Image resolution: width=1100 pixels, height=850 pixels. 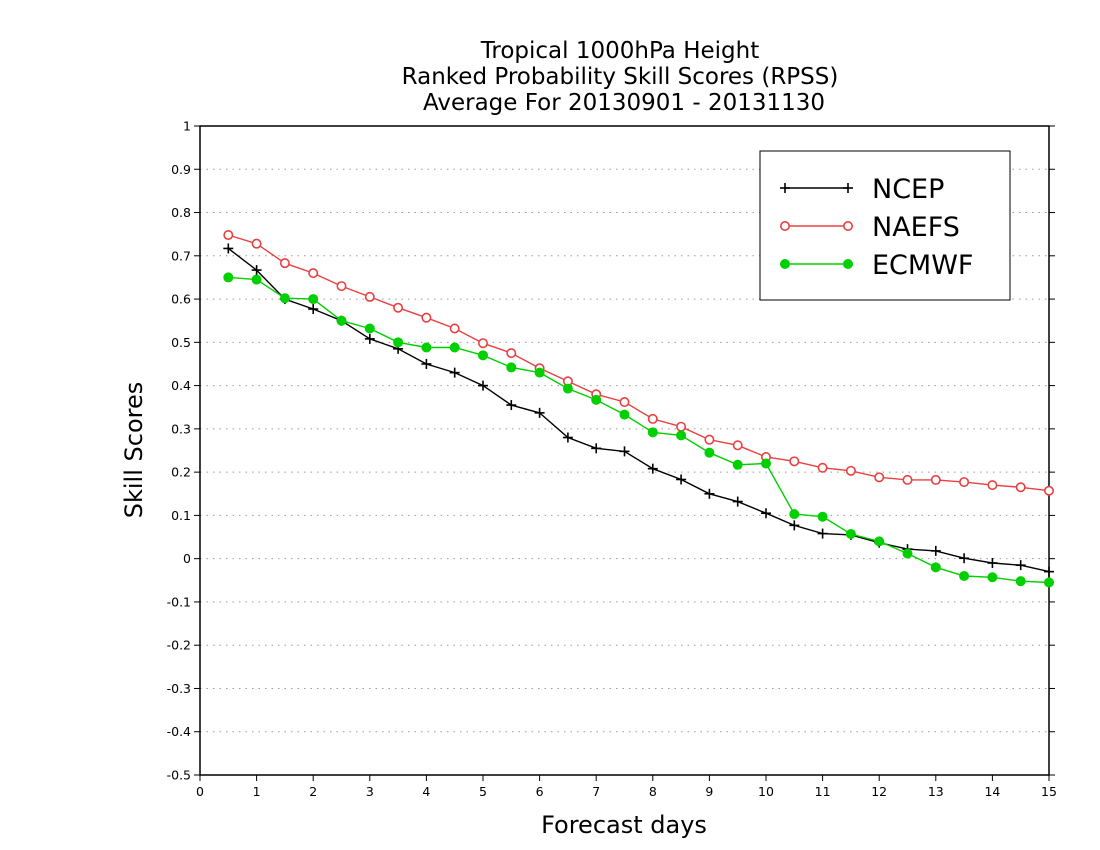 What do you see at coordinates (181, 385) in the screenshot?
I see `y-tick-label: 0.4` at bounding box center [181, 385].